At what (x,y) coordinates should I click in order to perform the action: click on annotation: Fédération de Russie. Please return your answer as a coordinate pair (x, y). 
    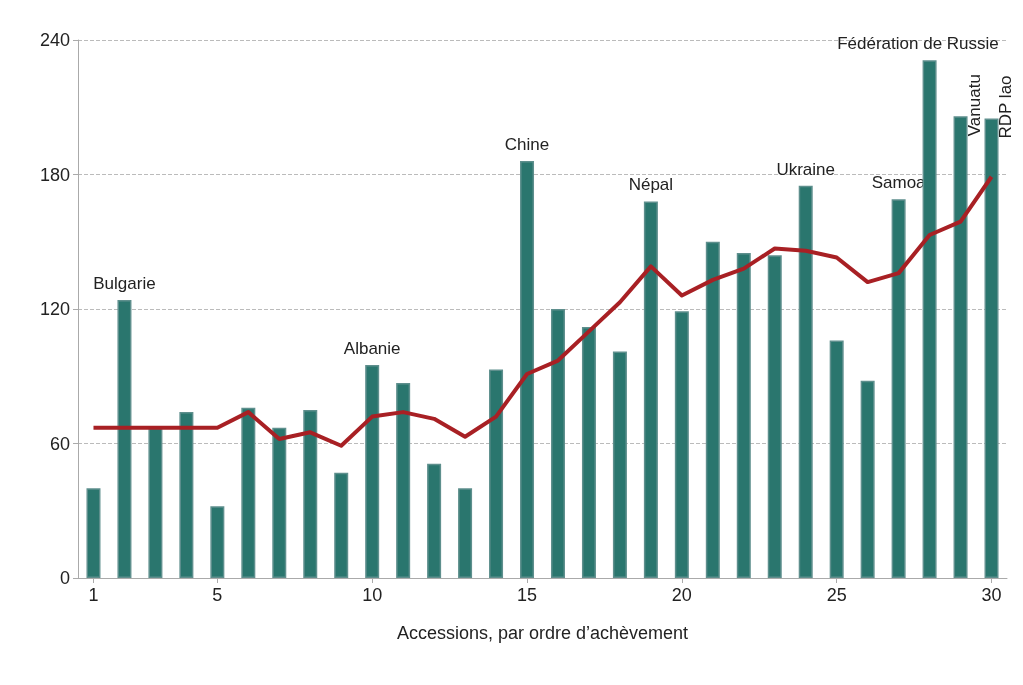
    Looking at the image, I should click on (918, 44).